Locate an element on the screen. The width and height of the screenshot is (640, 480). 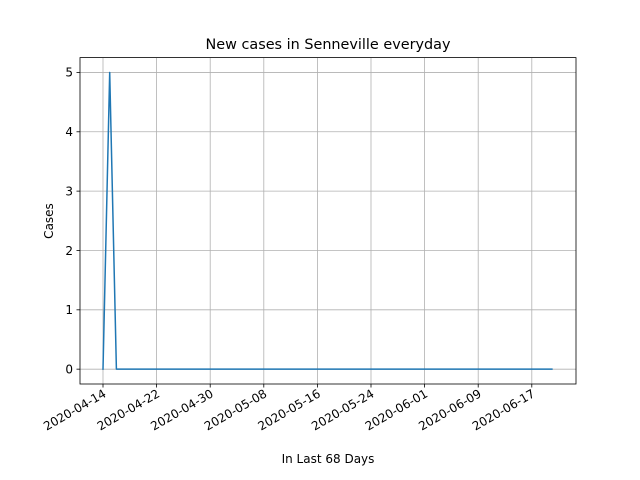
chart-title: New cases in Senneville everyday is located at coordinates (328, 45).